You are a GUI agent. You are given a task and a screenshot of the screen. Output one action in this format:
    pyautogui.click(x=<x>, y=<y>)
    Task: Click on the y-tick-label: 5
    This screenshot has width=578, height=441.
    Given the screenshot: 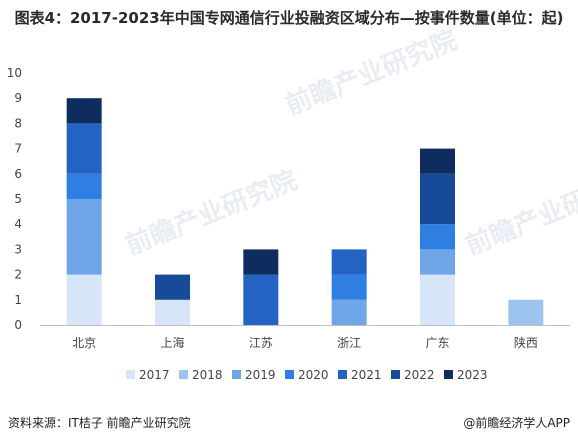 What is the action you would take?
    pyautogui.click(x=18, y=199)
    